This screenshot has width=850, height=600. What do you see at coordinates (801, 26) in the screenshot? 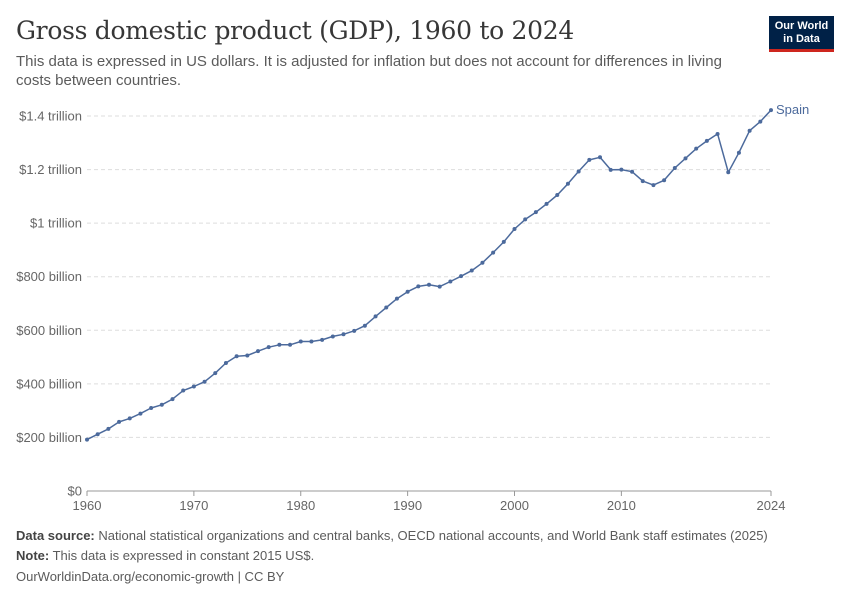
I see `logo-line-1: Our World` at bounding box center [801, 26].